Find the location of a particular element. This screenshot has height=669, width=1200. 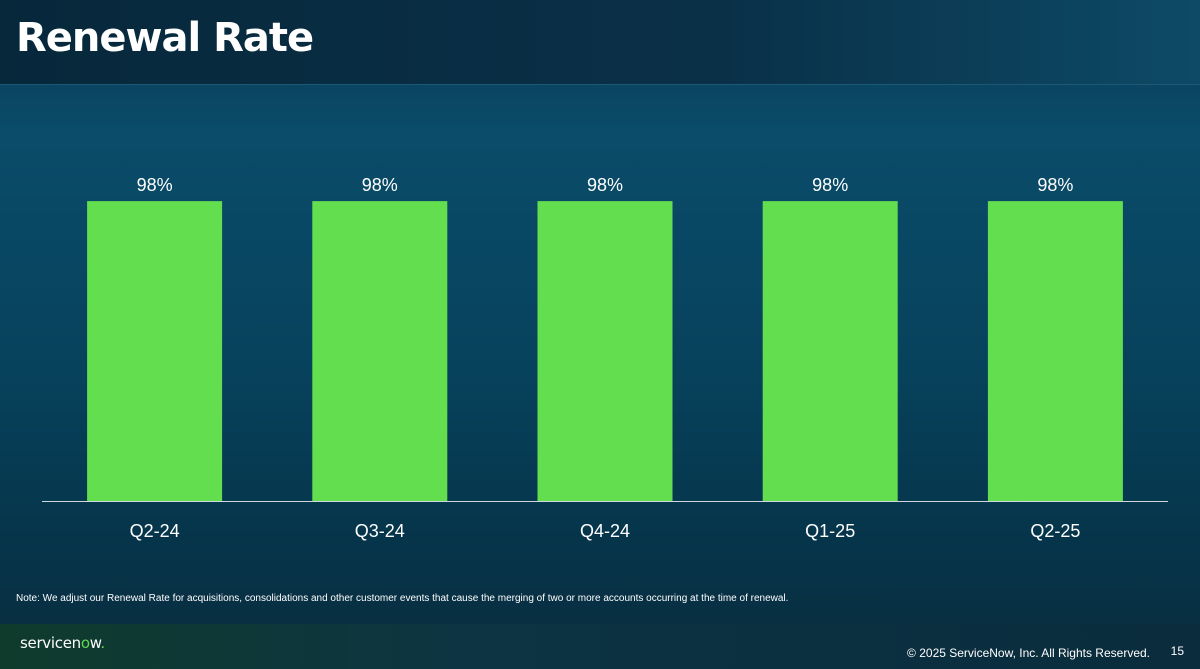

x-tick-label: Q1-25 is located at coordinates (830, 531).